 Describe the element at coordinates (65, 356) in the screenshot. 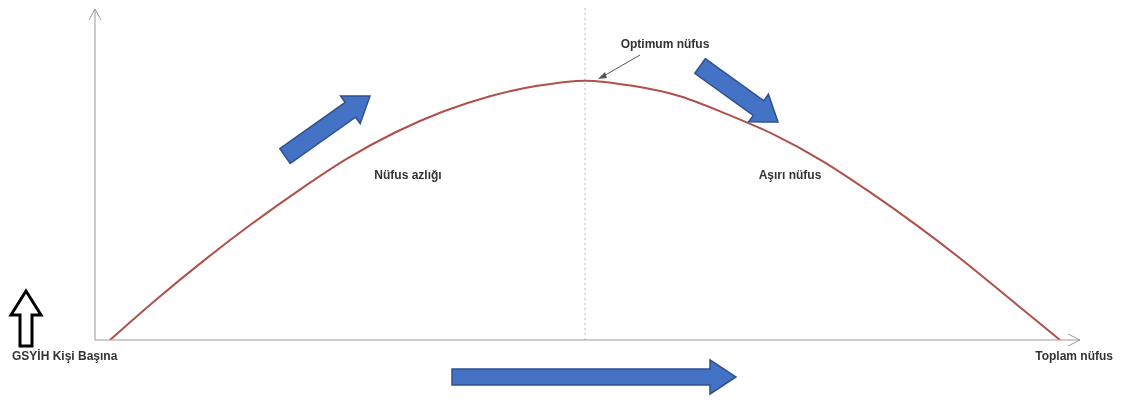

I see `y-axis-title: GSYİH Kişi Başına` at that location.